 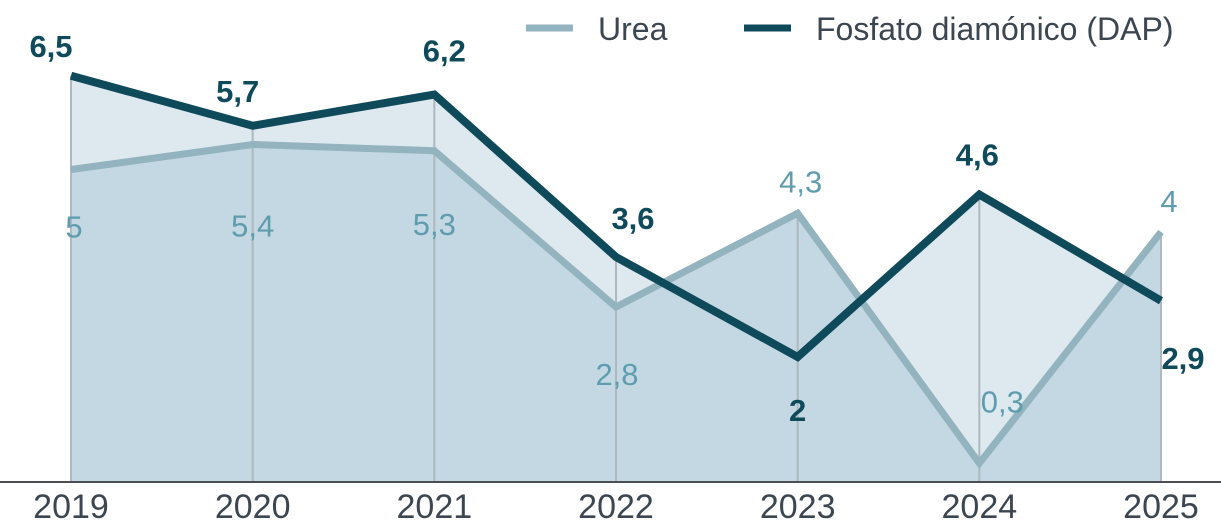 I want to click on legend-label-urea: Urea, so click(x=633, y=29).